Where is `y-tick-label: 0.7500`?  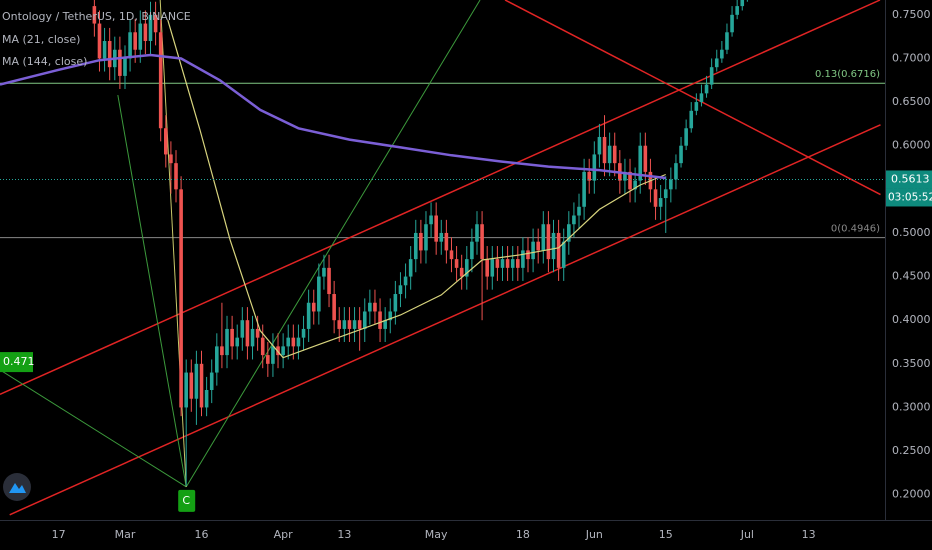 y-tick-label: 0.7500 is located at coordinates (911, 14).